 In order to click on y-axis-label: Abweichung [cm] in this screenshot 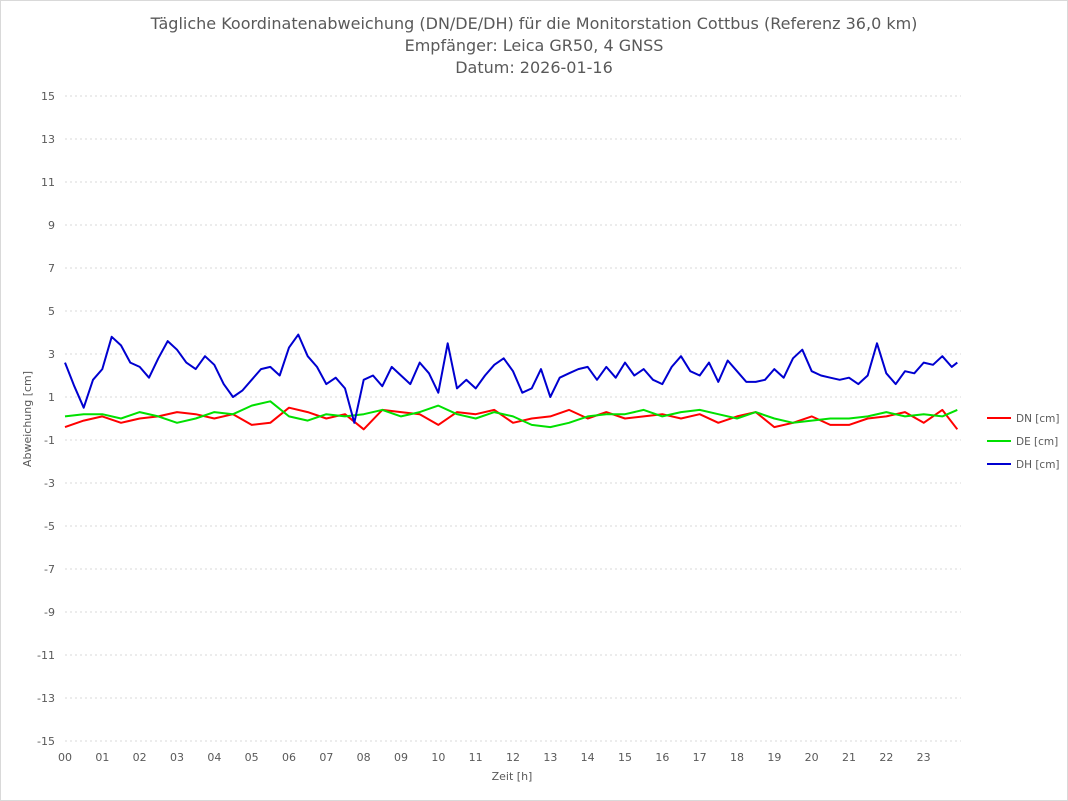, I will do `click(27, 419)`.